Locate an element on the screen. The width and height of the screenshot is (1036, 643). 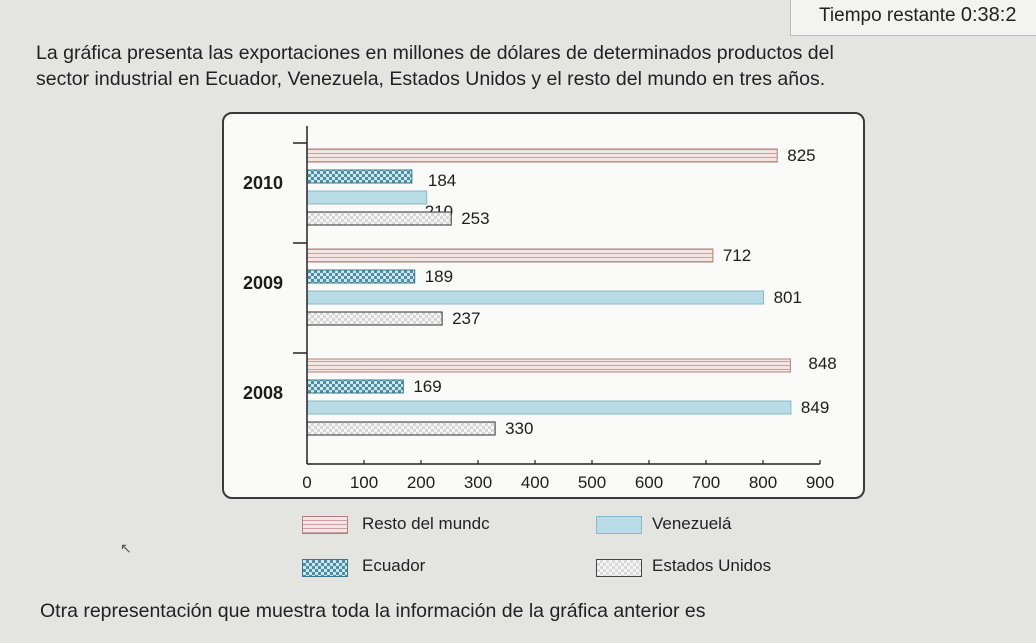
legend-label-ecuador: Ecuador is located at coordinates (394, 565).